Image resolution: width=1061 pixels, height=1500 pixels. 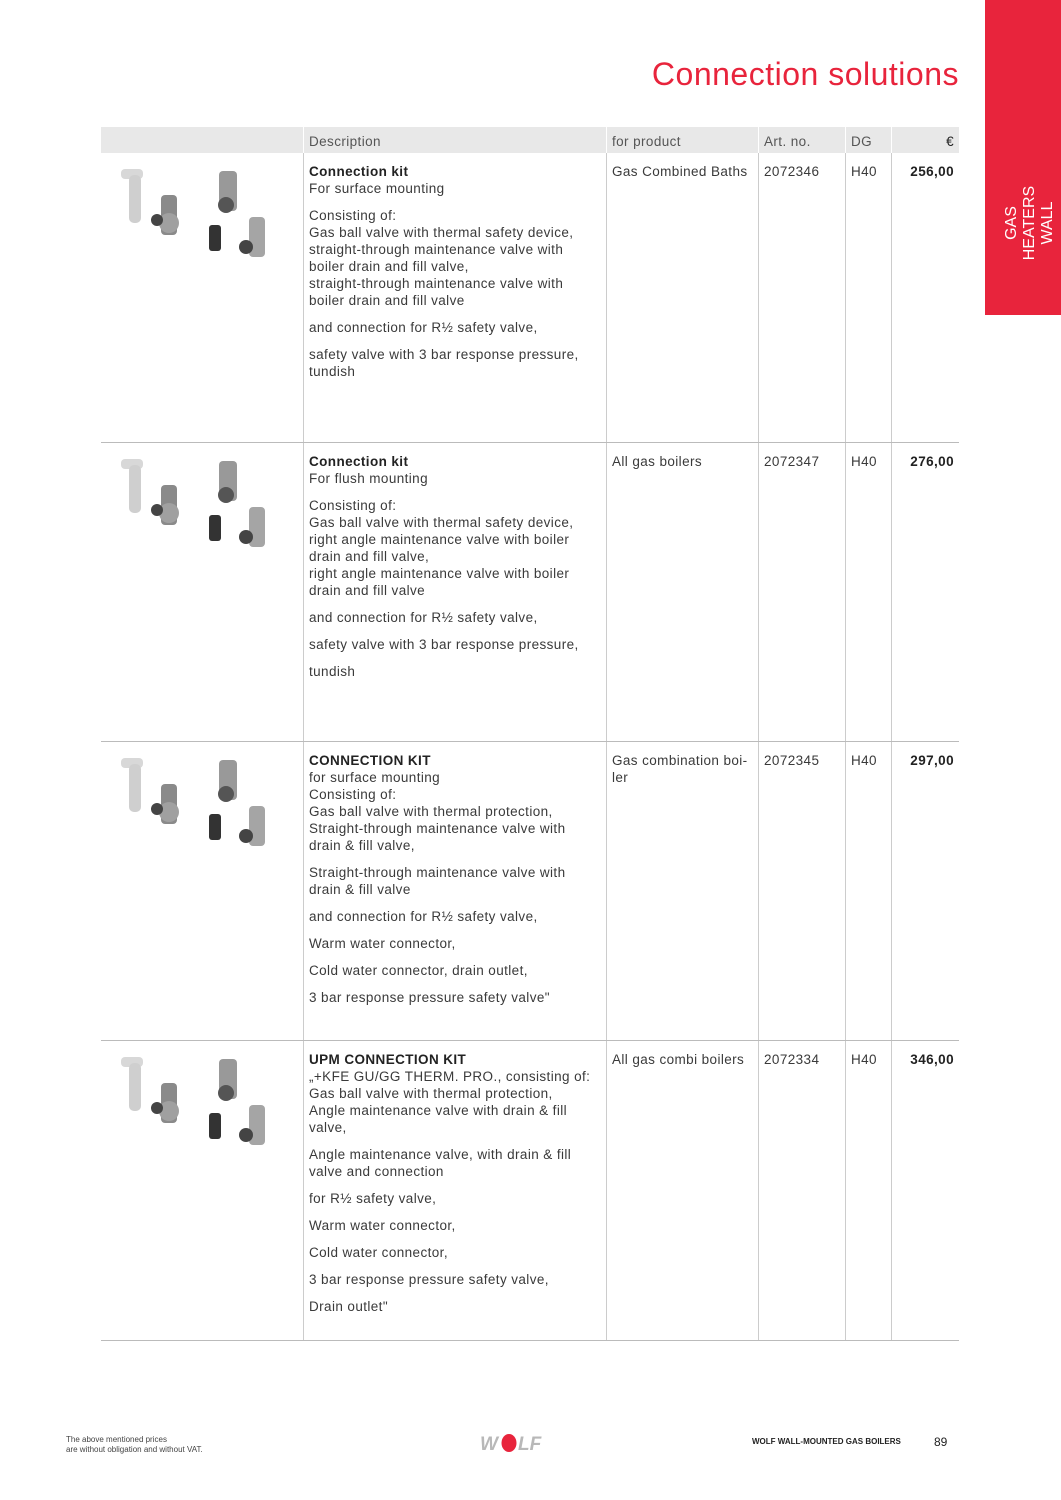 What do you see at coordinates (826, 1441) in the screenshot?
I see `footer-brand-line: WOLF WALL-MOUNTED GAS BOILERS` at bounding box center [826, 1441].